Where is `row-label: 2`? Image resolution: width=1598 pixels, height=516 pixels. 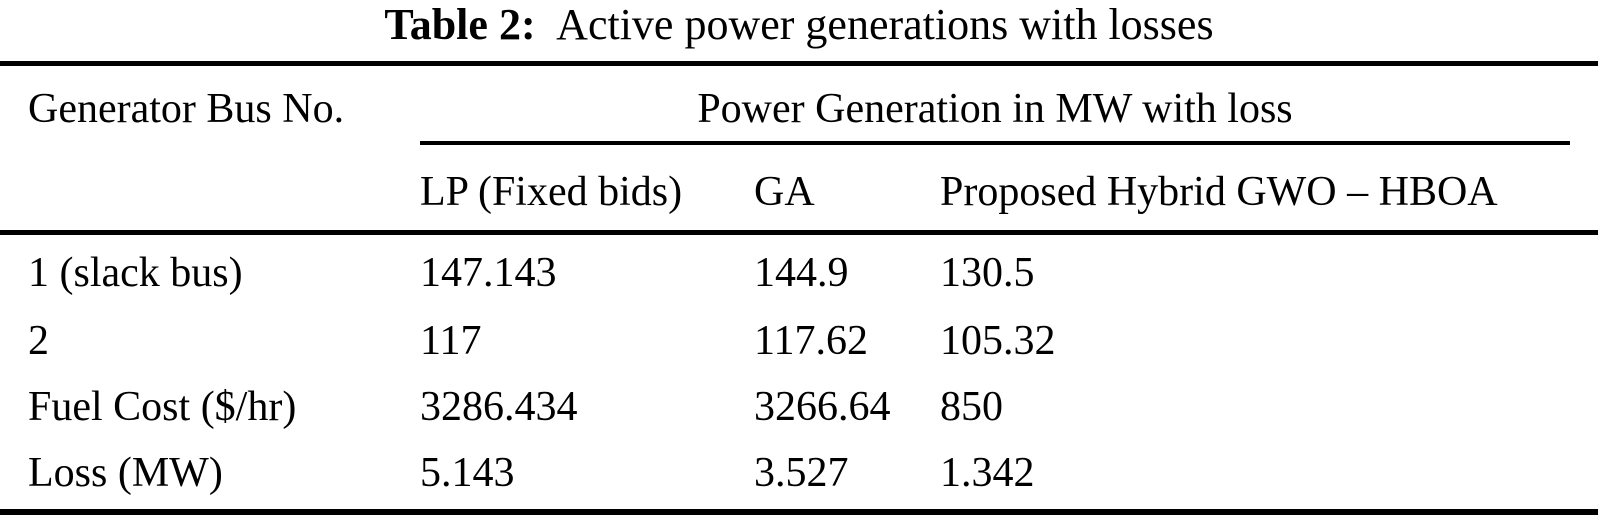
row-label: 2 is located at coordinates (38, 341).